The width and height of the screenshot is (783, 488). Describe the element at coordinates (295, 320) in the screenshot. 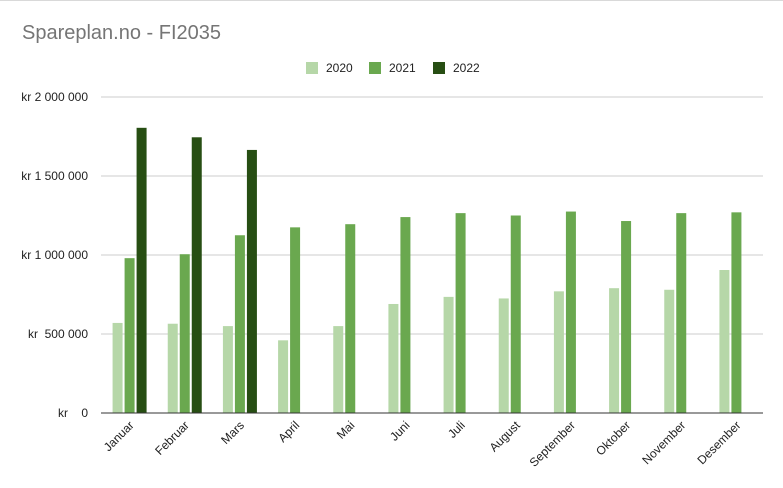

I see `bar-2021-april` at that location.